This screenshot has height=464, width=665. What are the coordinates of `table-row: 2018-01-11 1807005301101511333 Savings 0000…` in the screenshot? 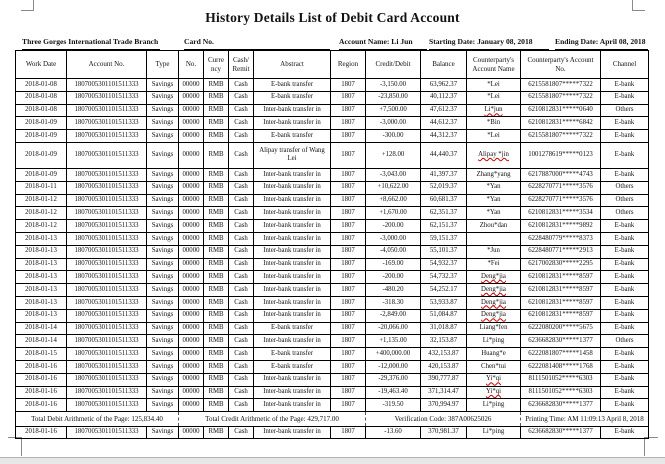 It's located at (332, 187).